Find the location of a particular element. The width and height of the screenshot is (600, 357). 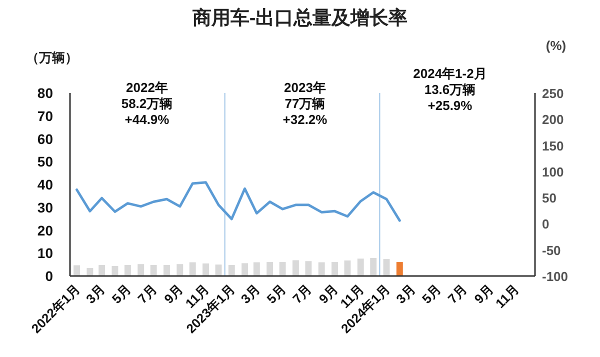

y2-tick-label: 100 is located at coordinates (553, 172).